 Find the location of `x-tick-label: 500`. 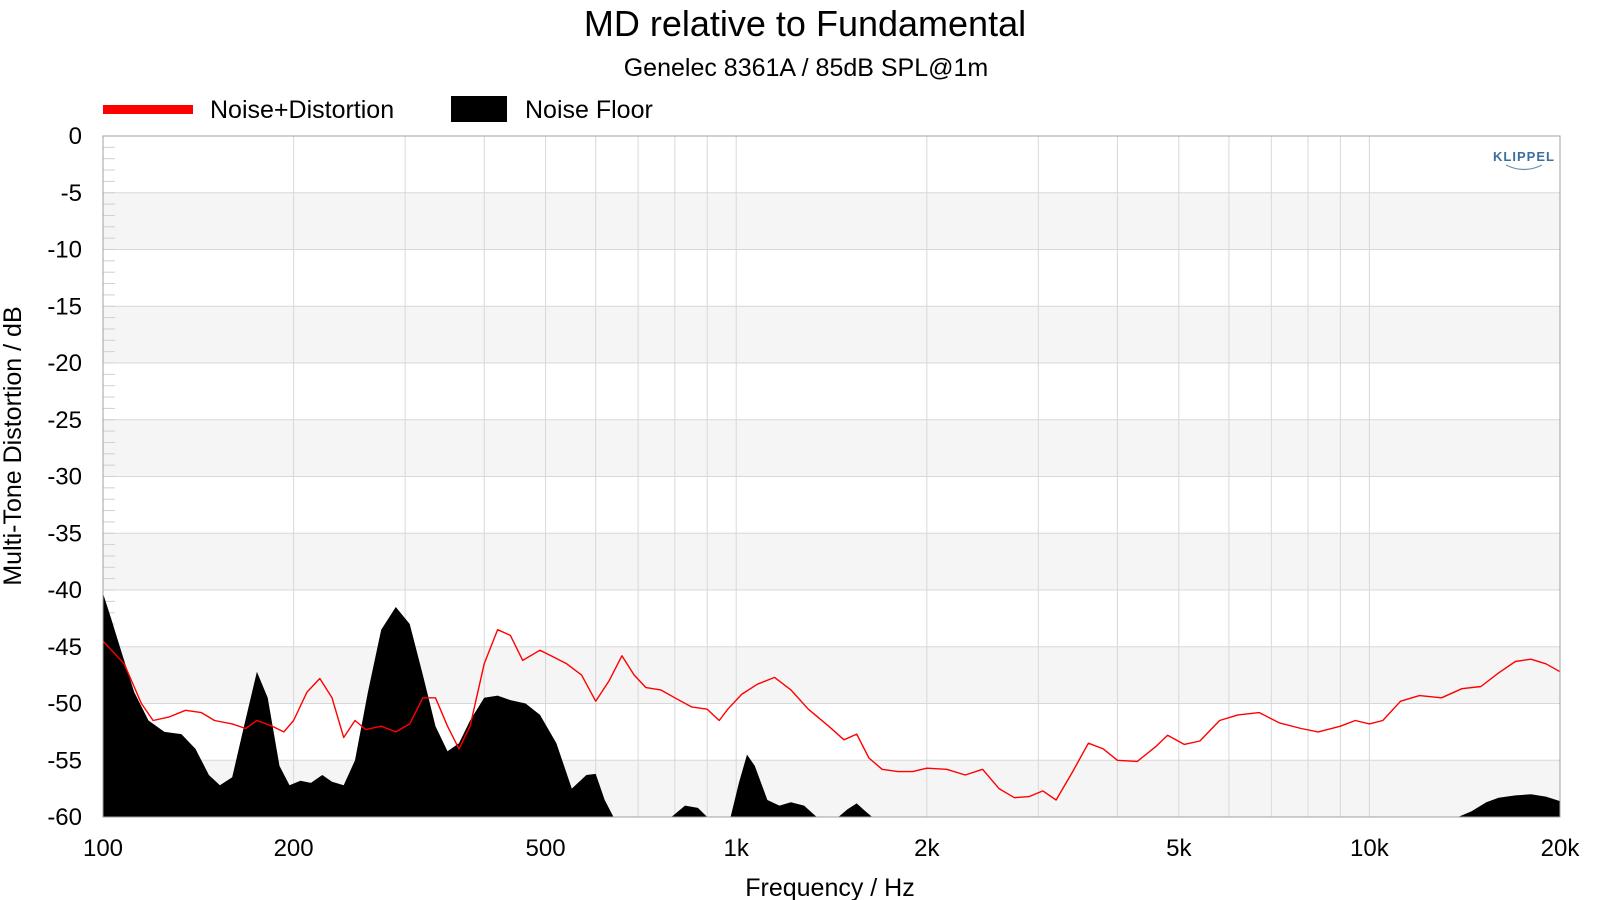

x-tick-label: 500 is located at coordinates (546, 848).